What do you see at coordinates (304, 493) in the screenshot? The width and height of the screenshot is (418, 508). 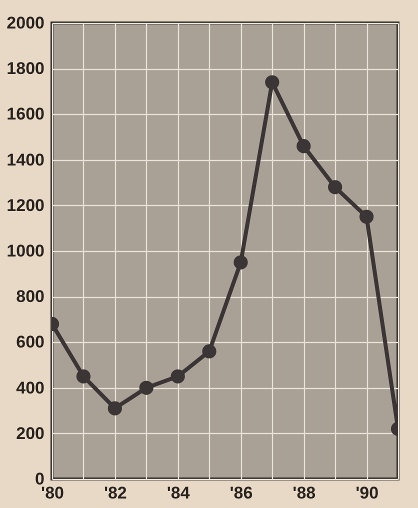 I see `x-tick-label: '88` at bounding box center [304, 493].